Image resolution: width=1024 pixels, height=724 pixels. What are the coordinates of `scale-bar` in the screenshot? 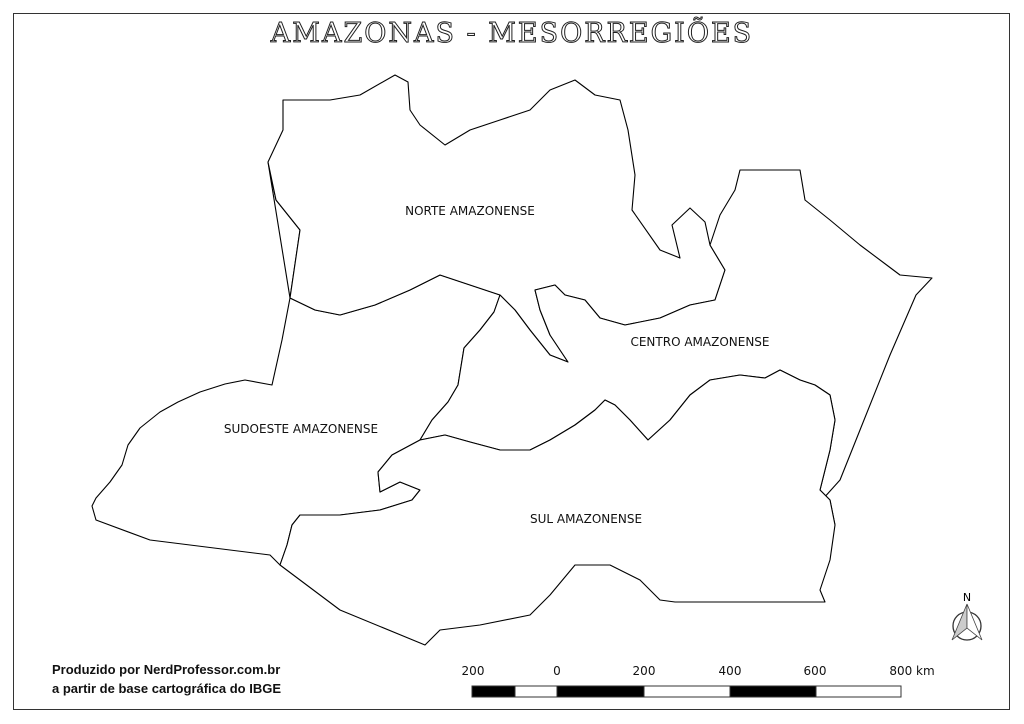 It's located at (686, 691).